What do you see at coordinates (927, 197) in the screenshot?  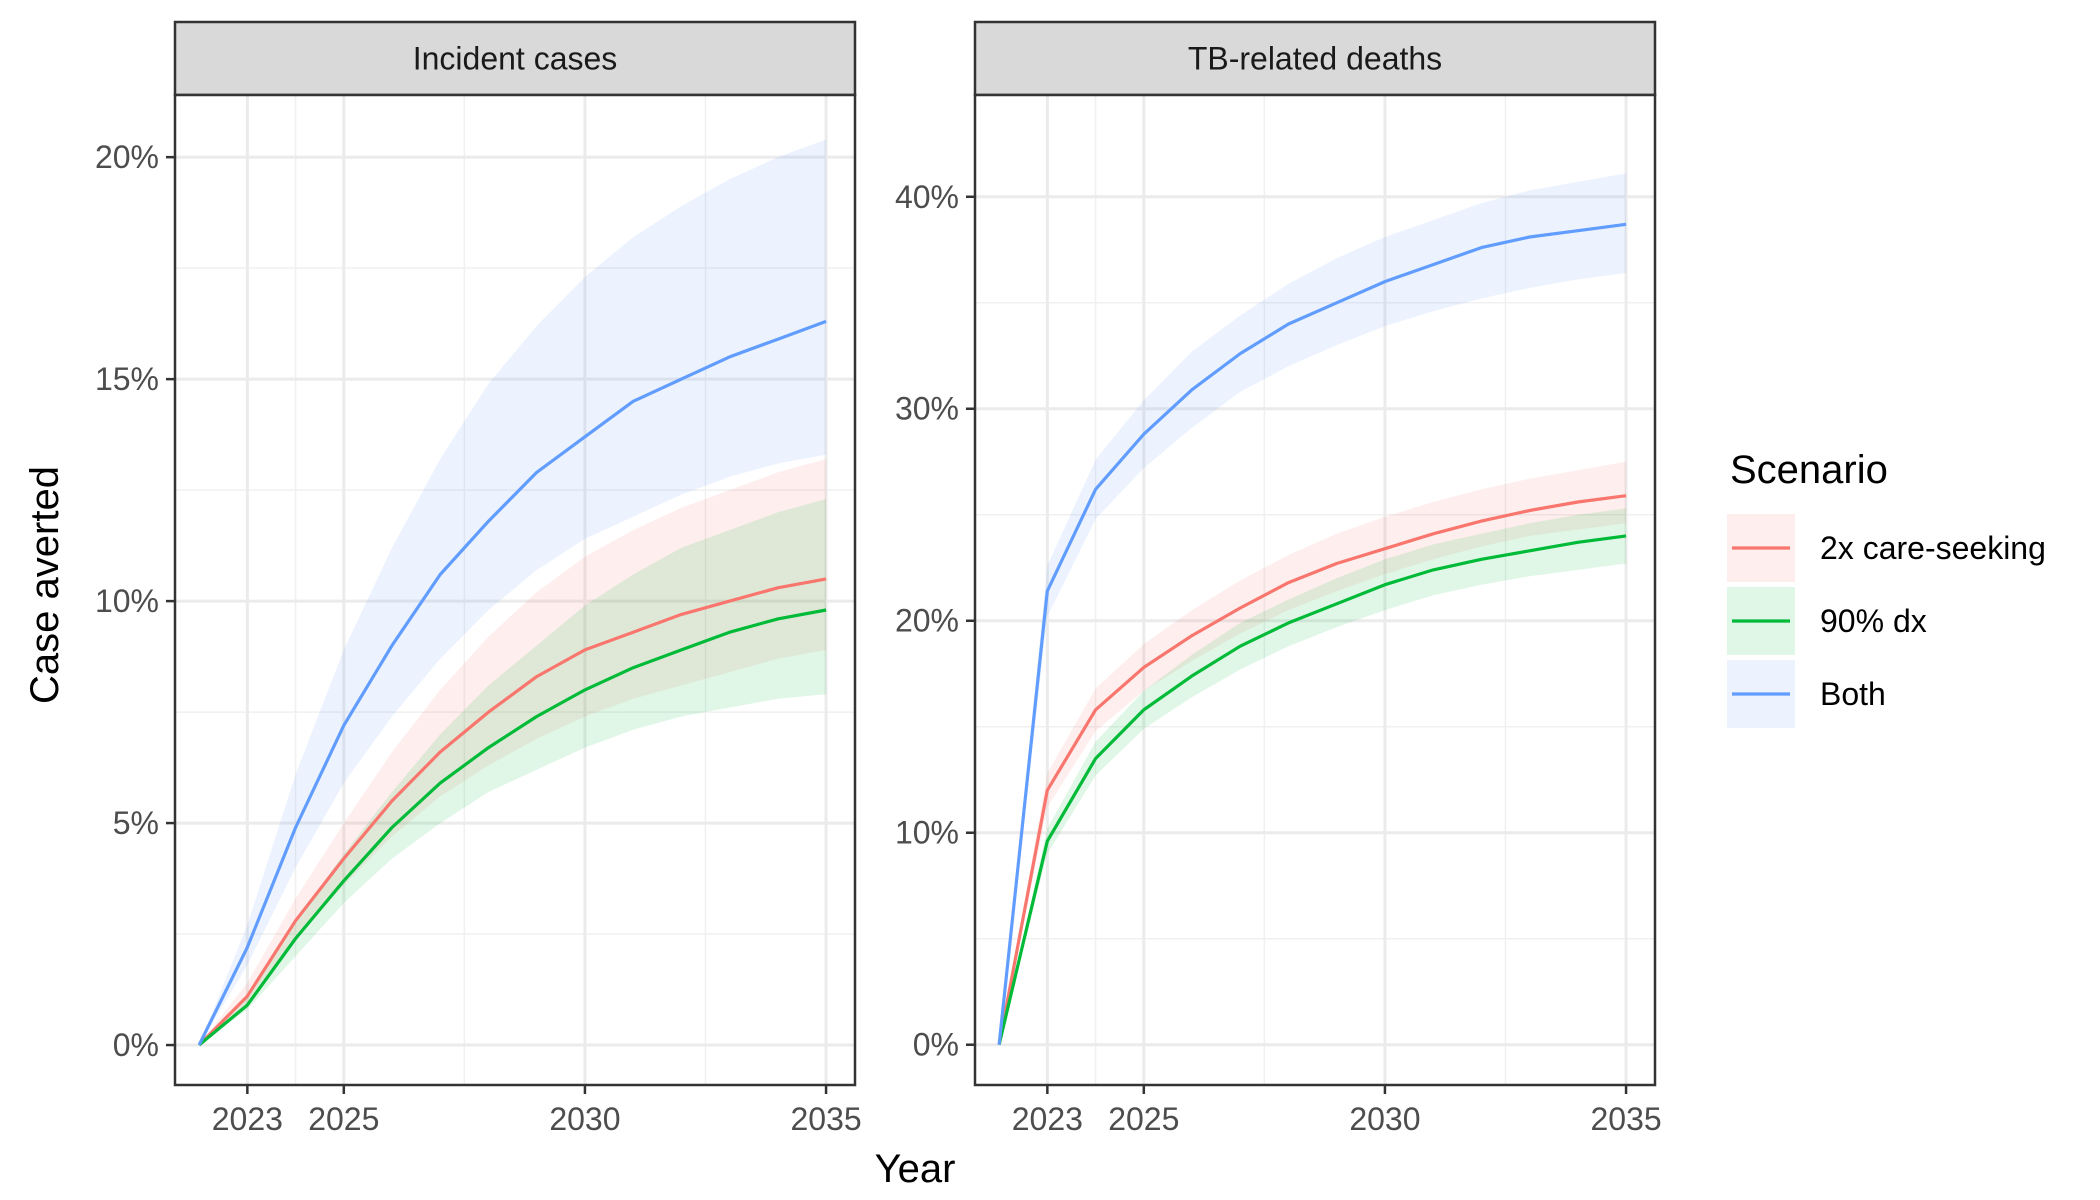 I see `y-tick-label: 40%` at bounding box center [927, 197].